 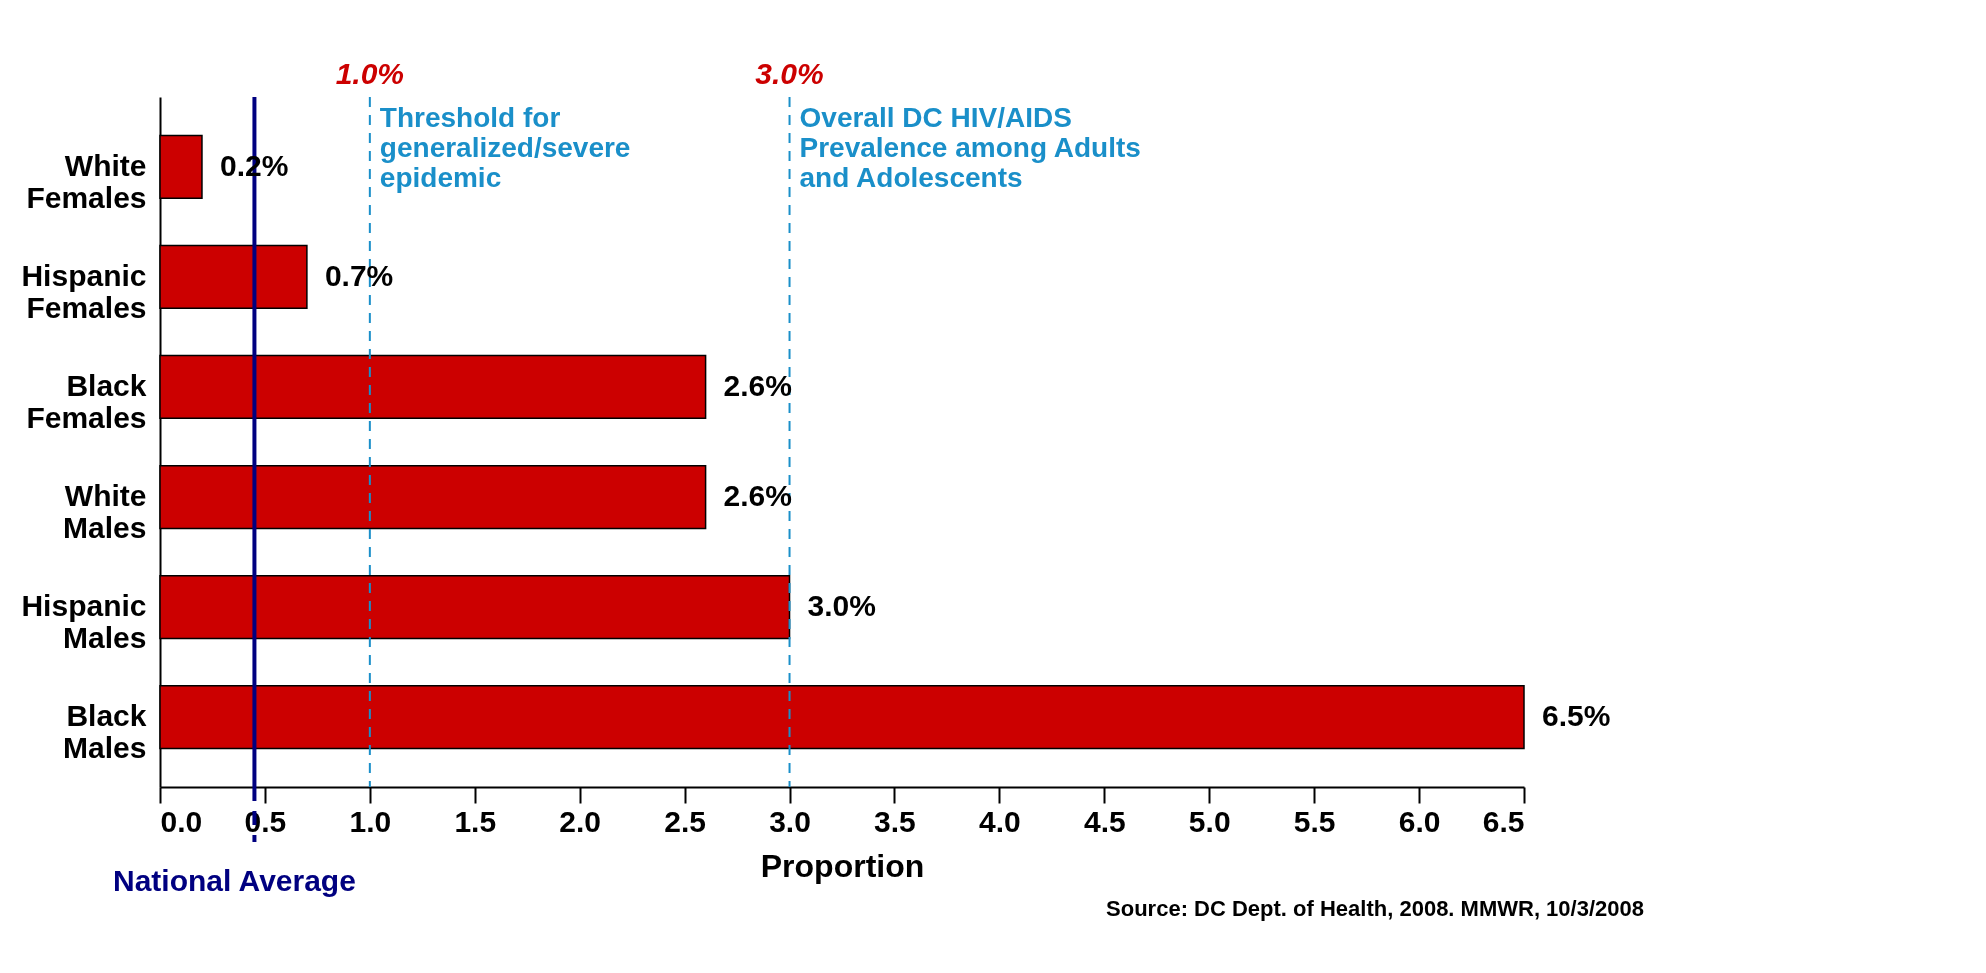 What do you see at coordinates (84, 291) in the screenshot?
I see `y-tick-label: Hispanic Females` at bounding box center [84, 291].